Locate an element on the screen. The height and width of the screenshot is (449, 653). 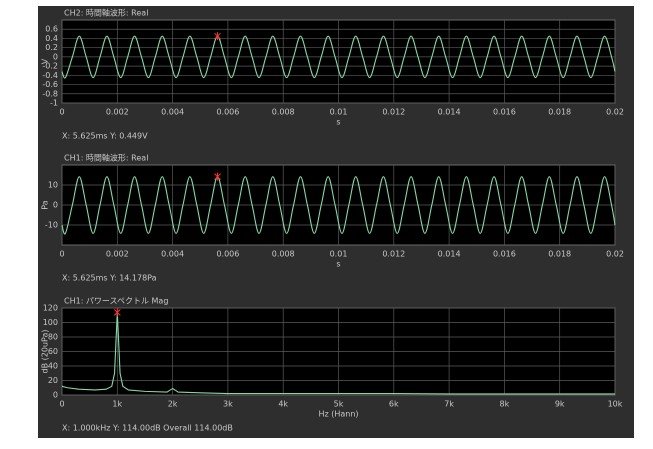
y-tick-label: -10 is located at coordinates (51, 225).